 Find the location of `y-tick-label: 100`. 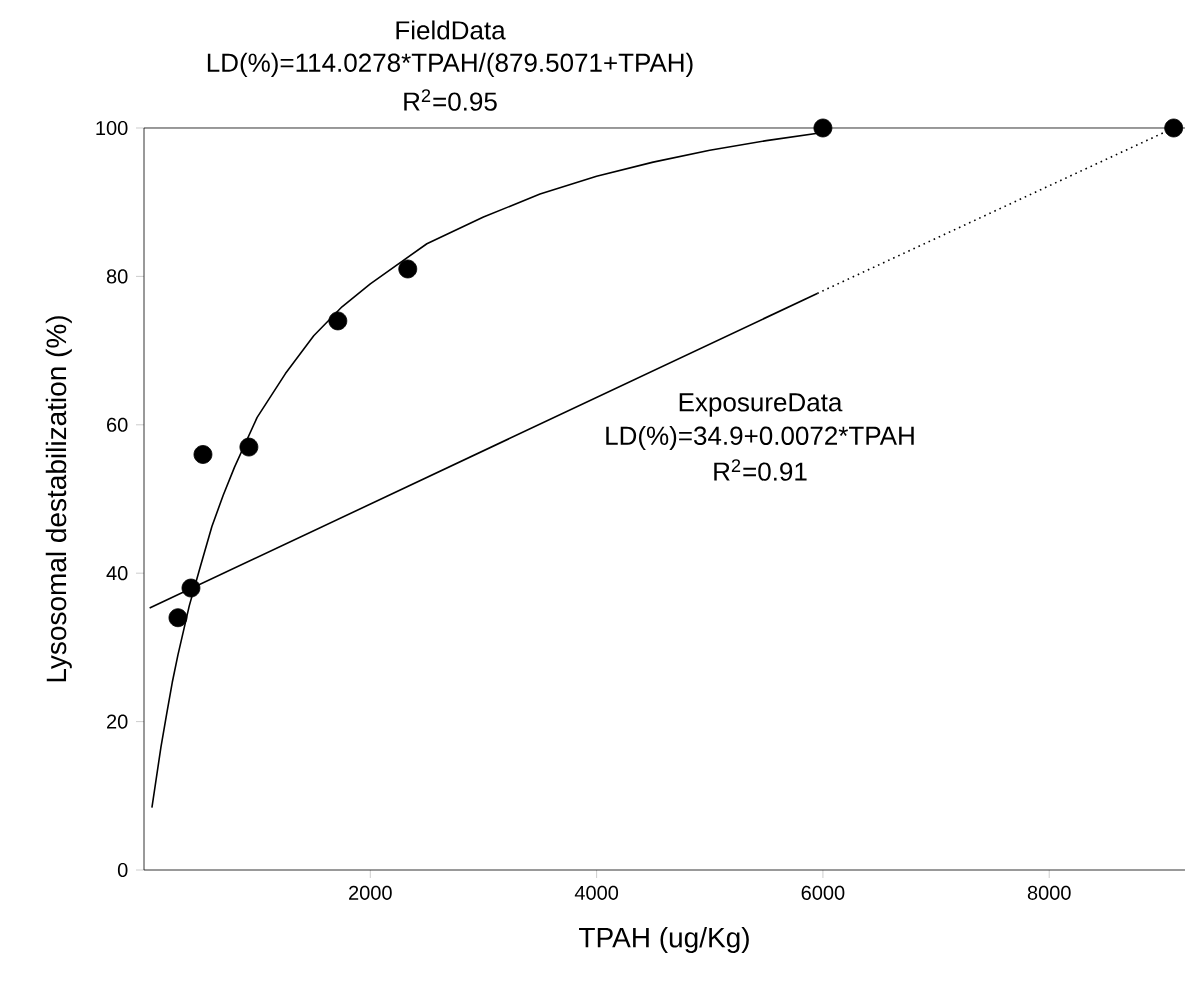

y-tick-label: 100 is located at coordinates (112, 128).